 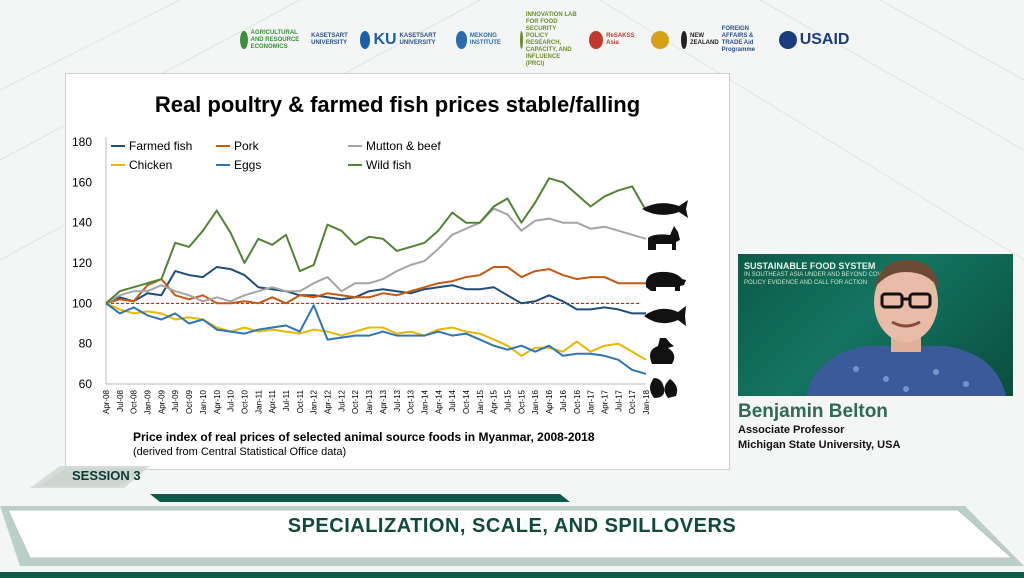 What do you see at coordinates (300, 401) in the screenshot?
I see `x-tick-label: Oct-11` at bounding box center [300, 401].